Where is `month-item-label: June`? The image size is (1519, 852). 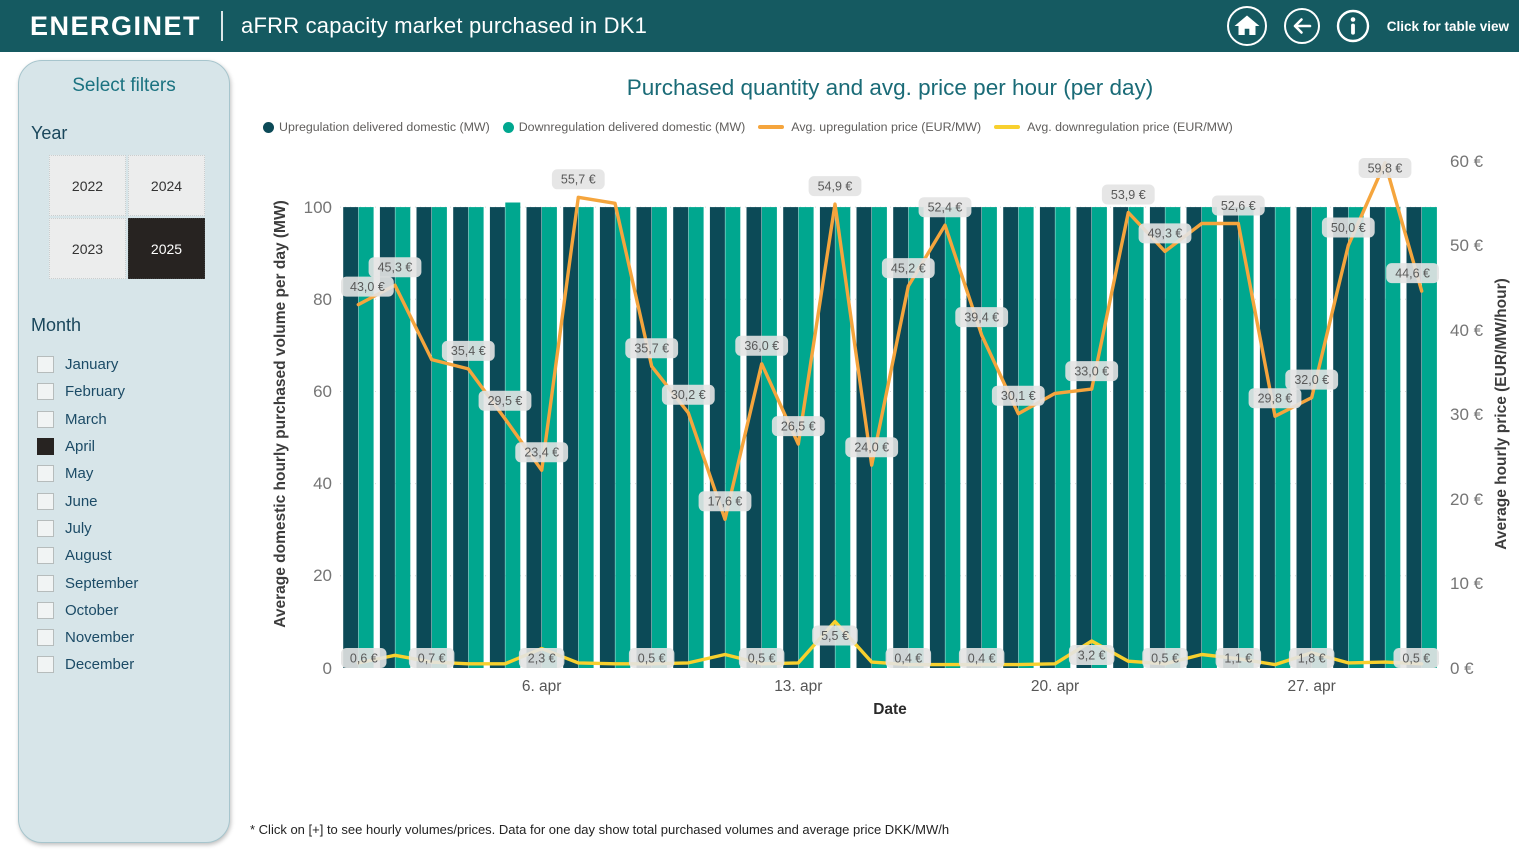
month-item-label: June is located at coordinates (81, 501).